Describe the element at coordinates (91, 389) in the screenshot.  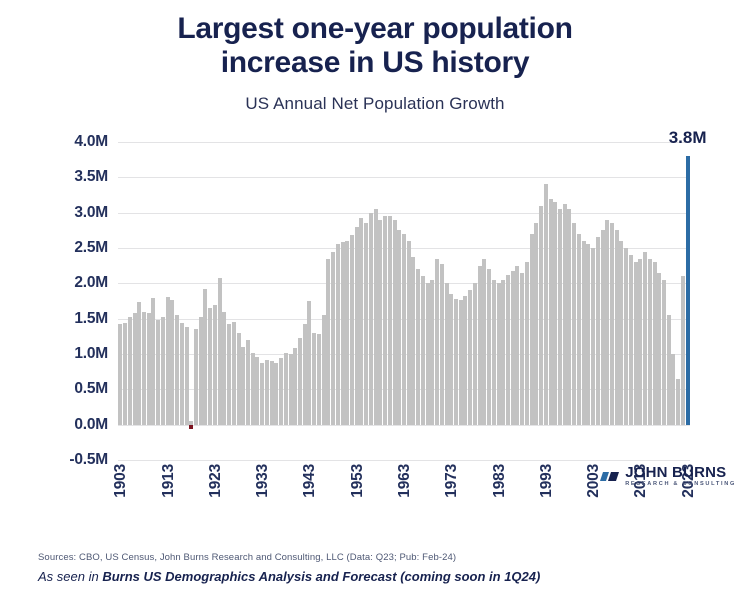
I see `y-axis-tick-label: 0.5M` at that location.